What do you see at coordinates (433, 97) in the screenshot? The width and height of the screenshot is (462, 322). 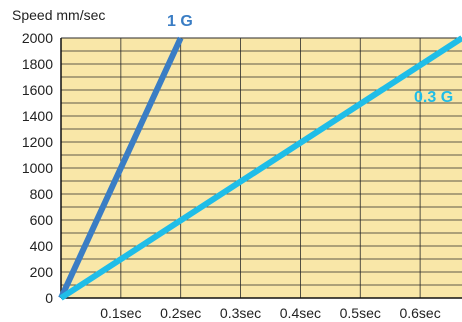 I see `series-label-0-3g: 0.3 G` at bounding box center [433, 97].